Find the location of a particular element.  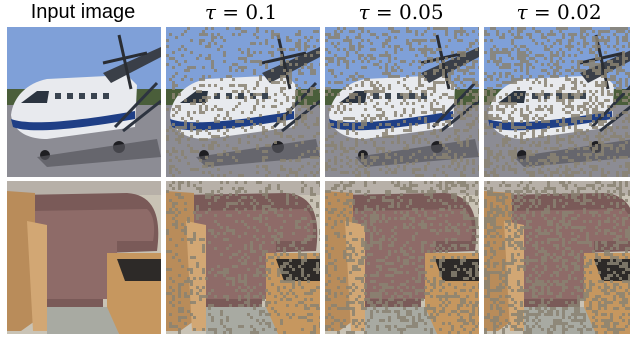

panel-interior-tau-0.1 is located at coordinates (243, 257).